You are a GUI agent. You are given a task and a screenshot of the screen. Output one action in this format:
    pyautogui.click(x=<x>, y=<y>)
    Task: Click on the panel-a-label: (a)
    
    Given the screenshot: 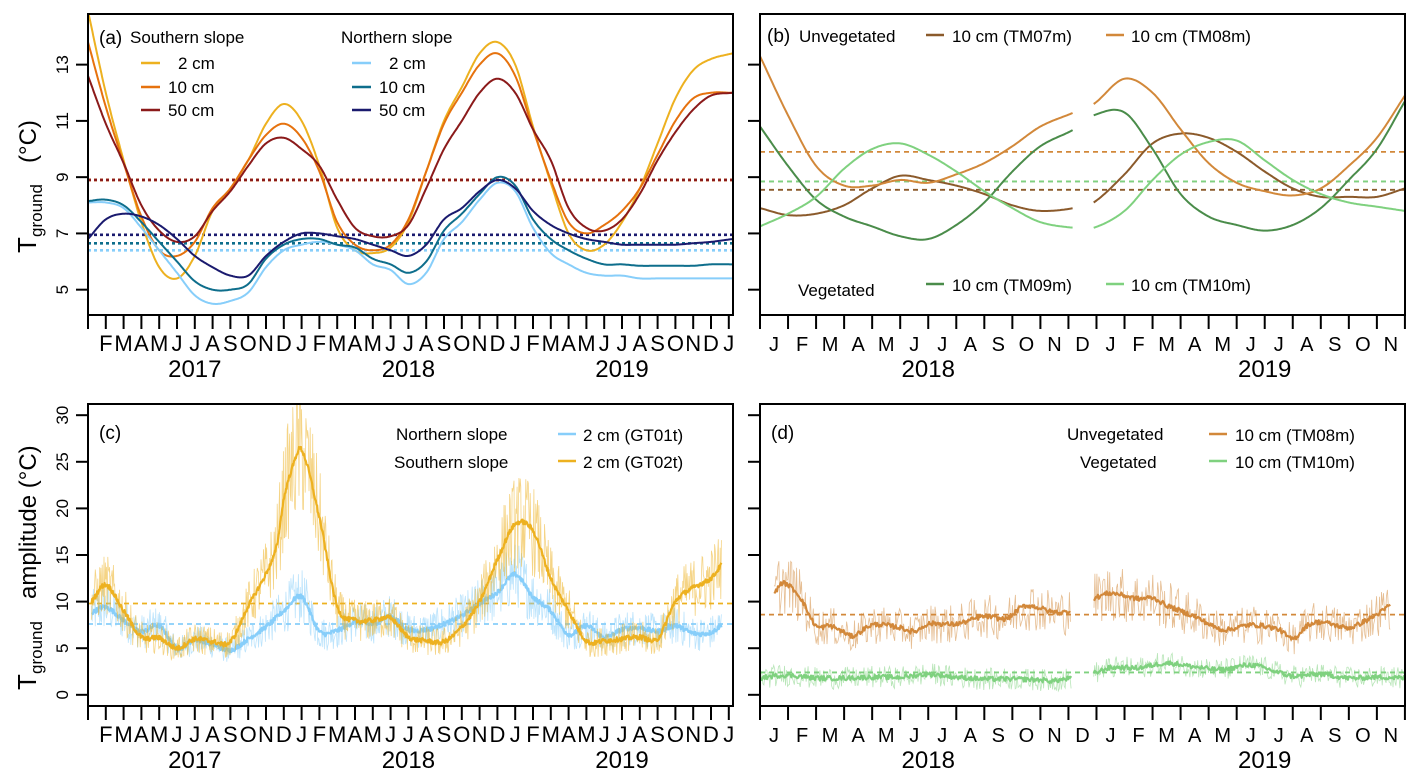 What is the action you would take?
    pyautogui.click(x=110, y=38)
    